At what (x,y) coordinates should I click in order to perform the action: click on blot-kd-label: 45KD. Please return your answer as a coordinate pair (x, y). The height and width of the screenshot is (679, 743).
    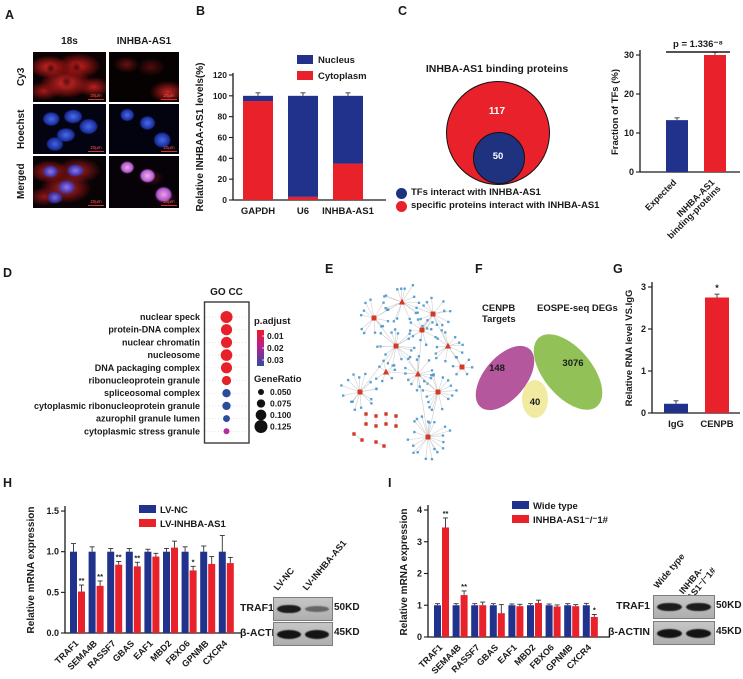
    Looking at the image, I should click on (347, 632).